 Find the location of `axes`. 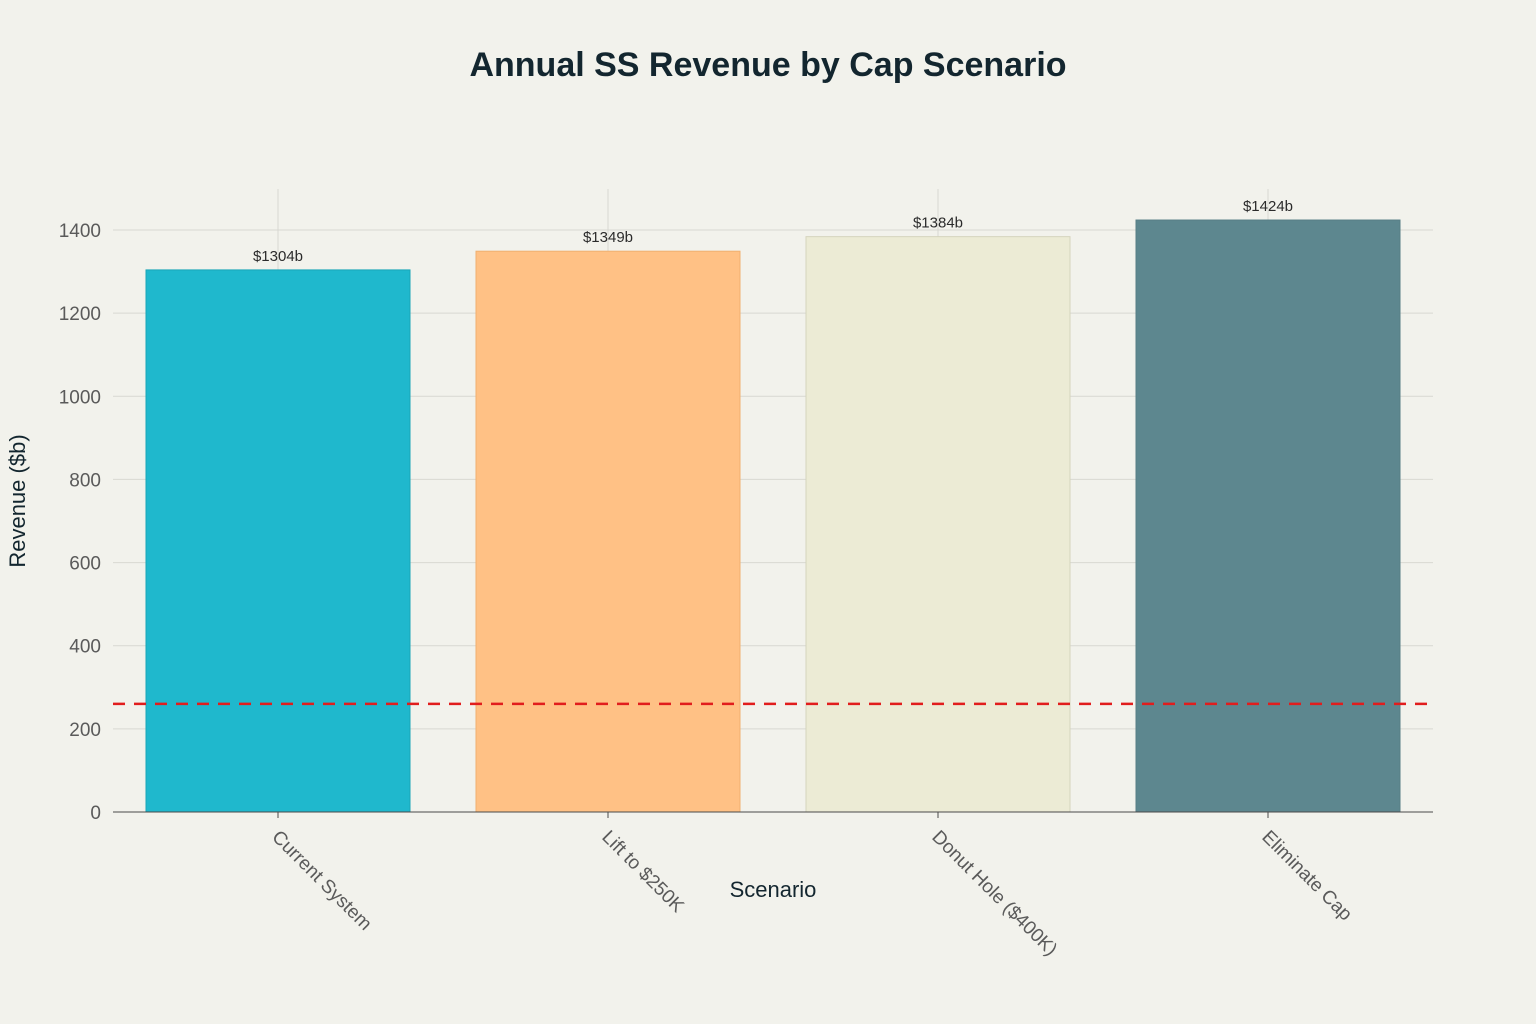

axes is located at coordinates (773, 814).